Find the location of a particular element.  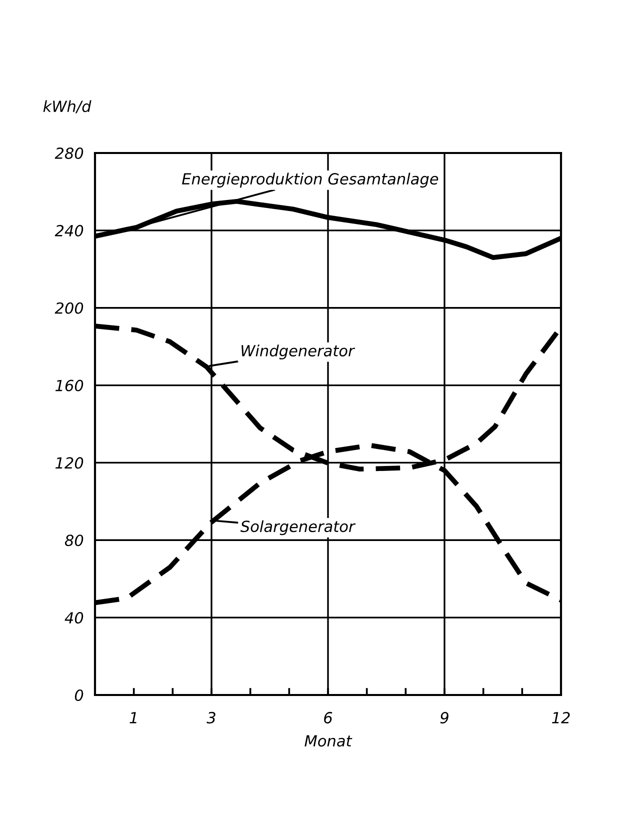

annotation: Energieproduktion Gesamtanlage is located at coordinates (310, 180).